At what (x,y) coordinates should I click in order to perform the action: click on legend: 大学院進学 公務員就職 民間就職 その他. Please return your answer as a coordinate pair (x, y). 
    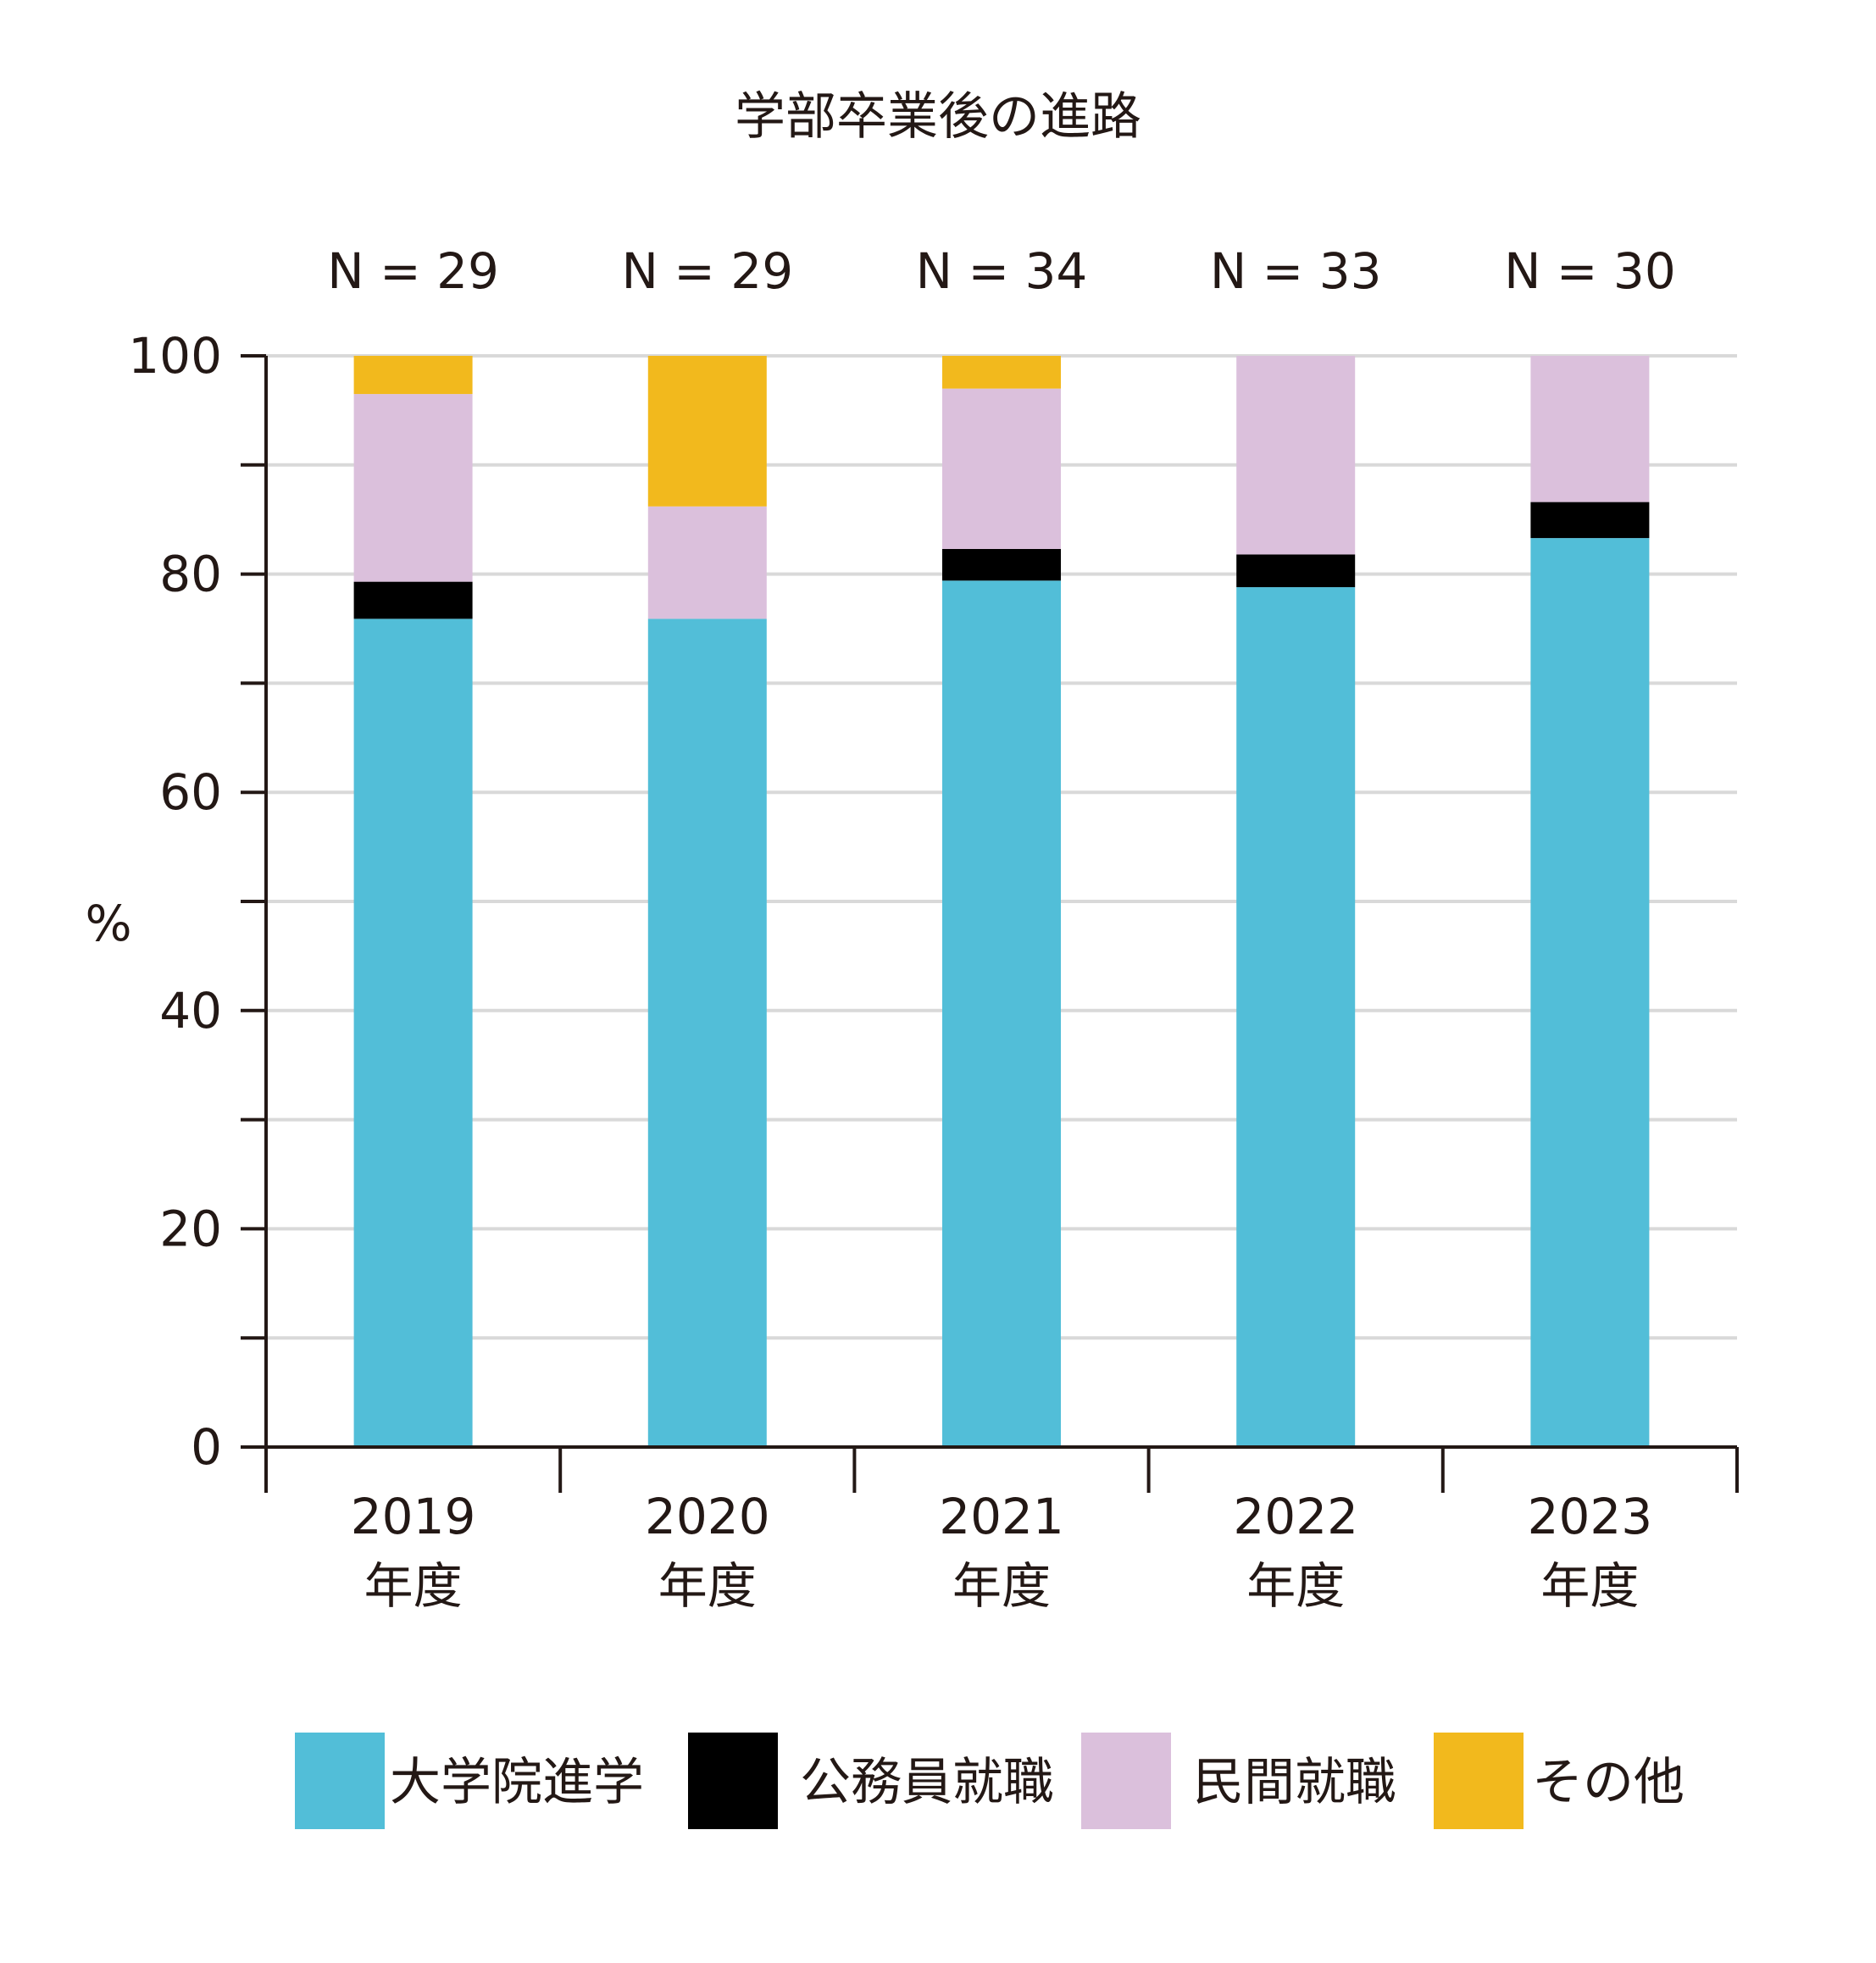
    Looking at the image, I should click on (990, 1781).